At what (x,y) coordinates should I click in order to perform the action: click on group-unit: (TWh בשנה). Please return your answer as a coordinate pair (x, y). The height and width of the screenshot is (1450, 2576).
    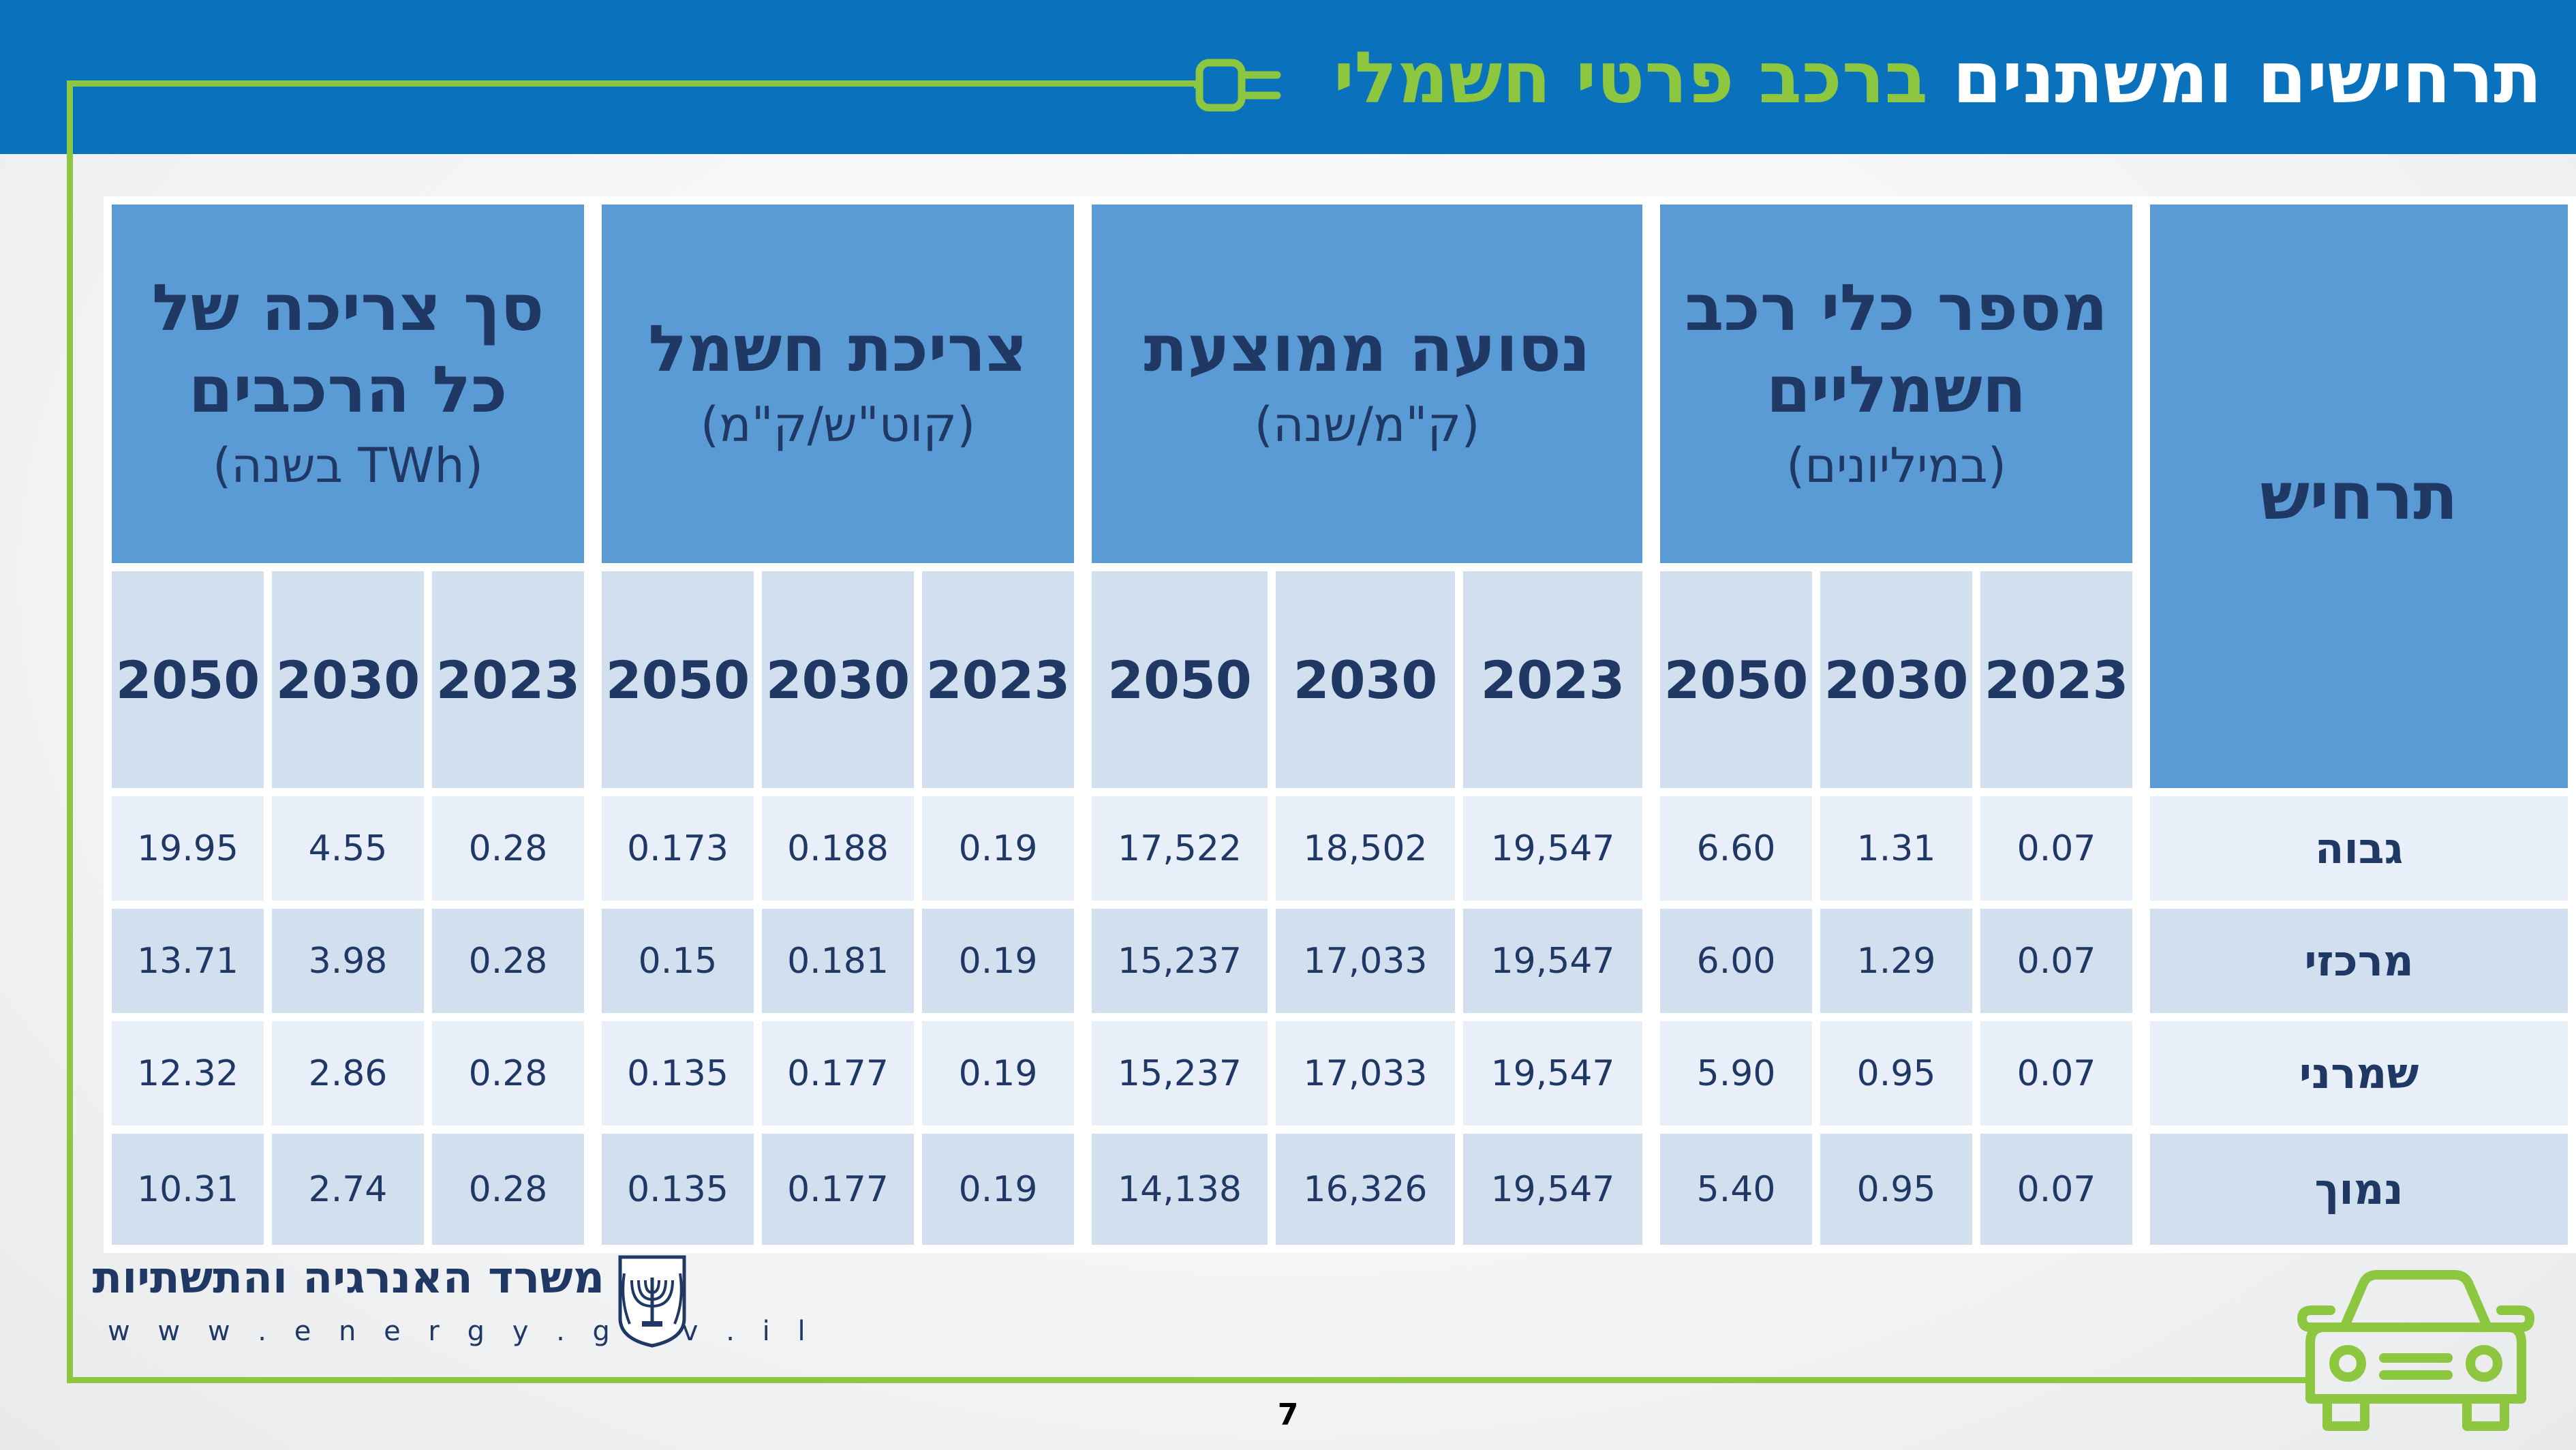
    Looking at the image, I should click on (348, 466).